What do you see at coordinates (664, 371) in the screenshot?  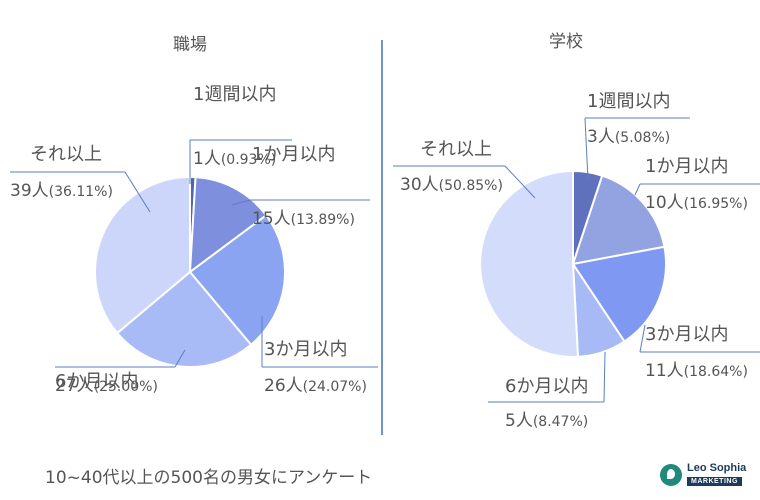 I see `slice-count-1-2: 11人` at bounding box center [664, 371].